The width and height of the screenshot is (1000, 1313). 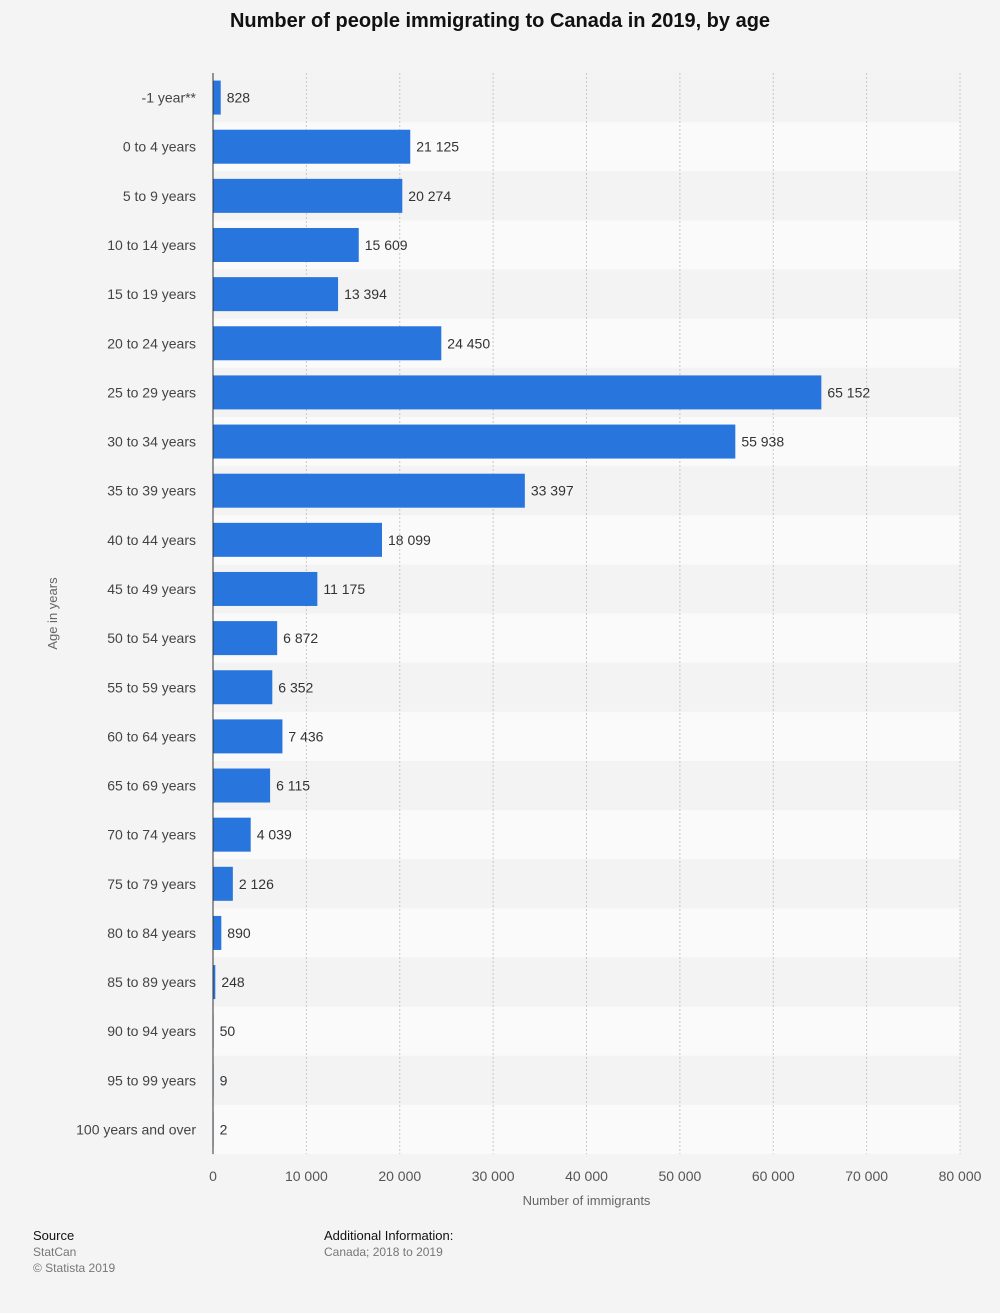 What do you see at coordinates (274, 835) in the screenshot?
I see `data-label: 4 039` at bounding box center [274, 835].